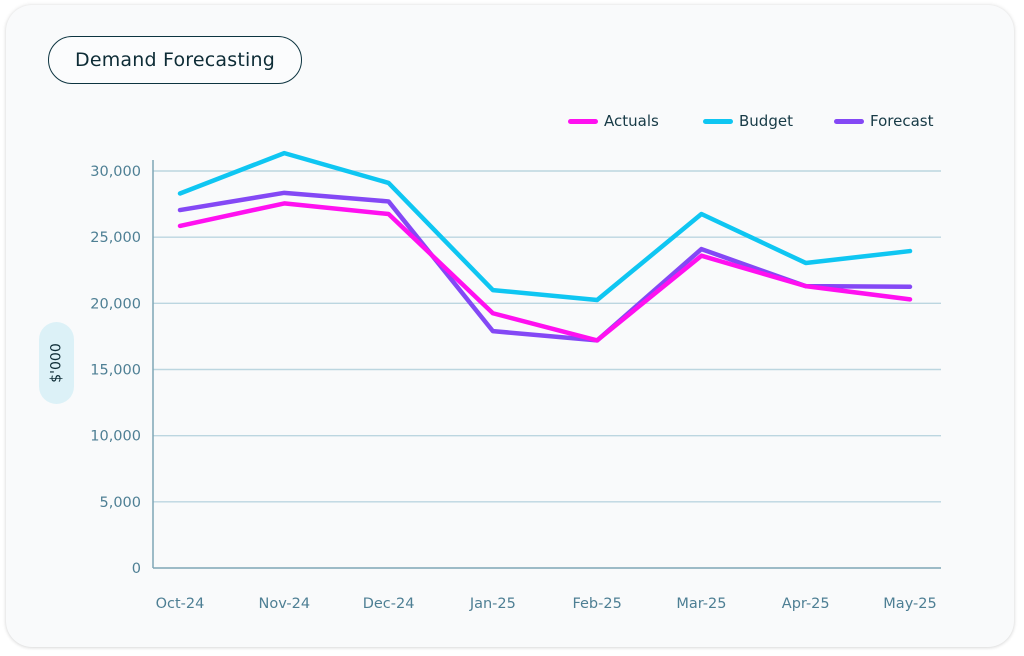 The width and height of the screenshot is (1024, 656). Describe the element at coordinates (120, 503) in the screenshot. I see `y-tick-label: 5,000` at that location.